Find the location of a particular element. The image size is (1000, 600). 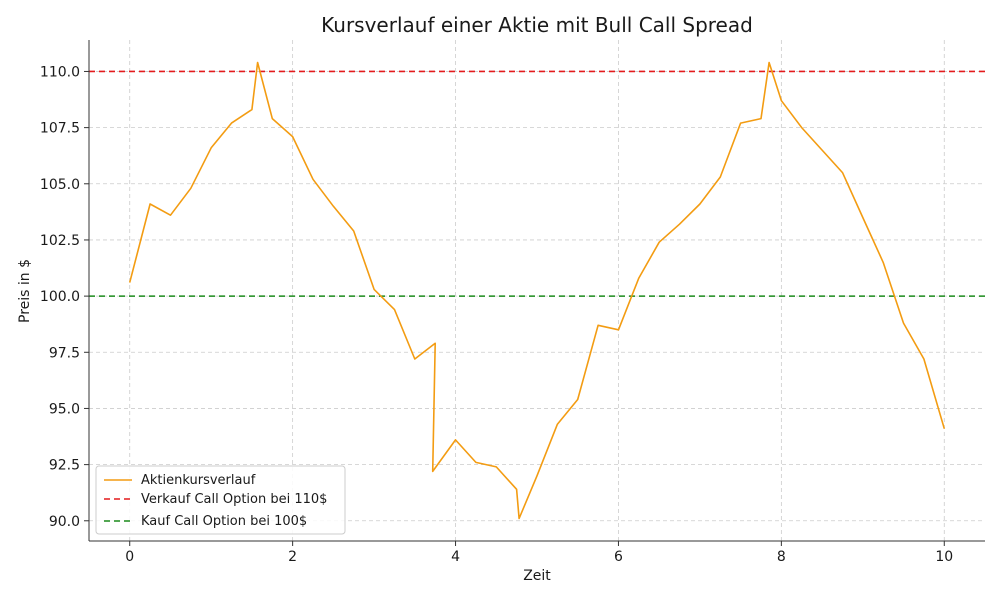

y-tick-label: 100.0 is located at coordinates (60, 297).